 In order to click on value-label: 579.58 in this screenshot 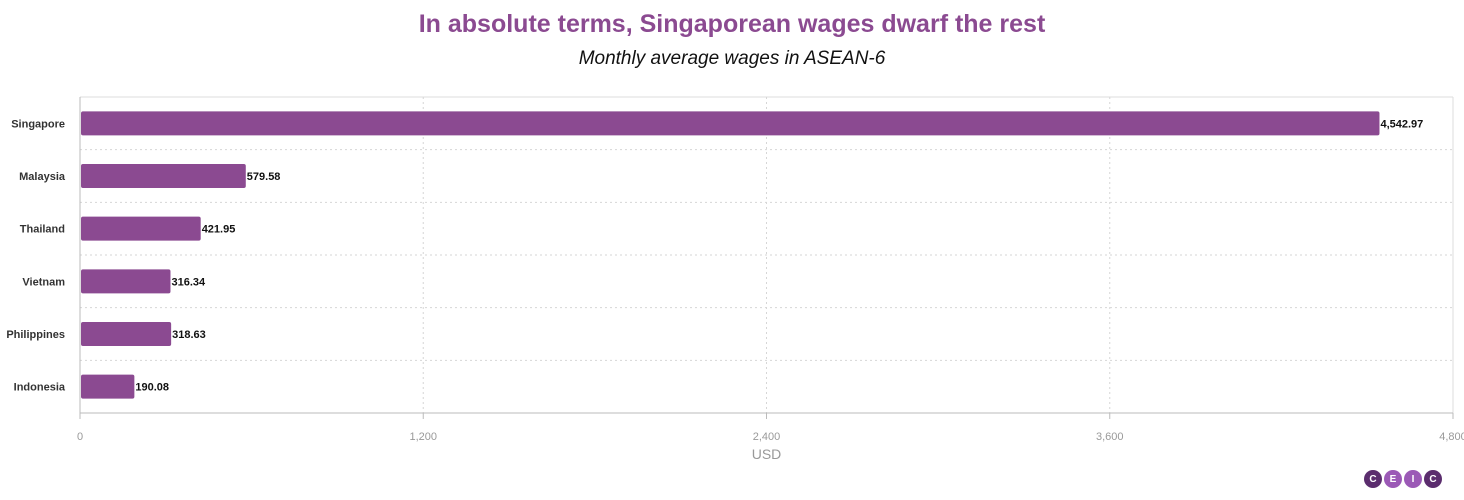, I will do `click(264, 177)`.